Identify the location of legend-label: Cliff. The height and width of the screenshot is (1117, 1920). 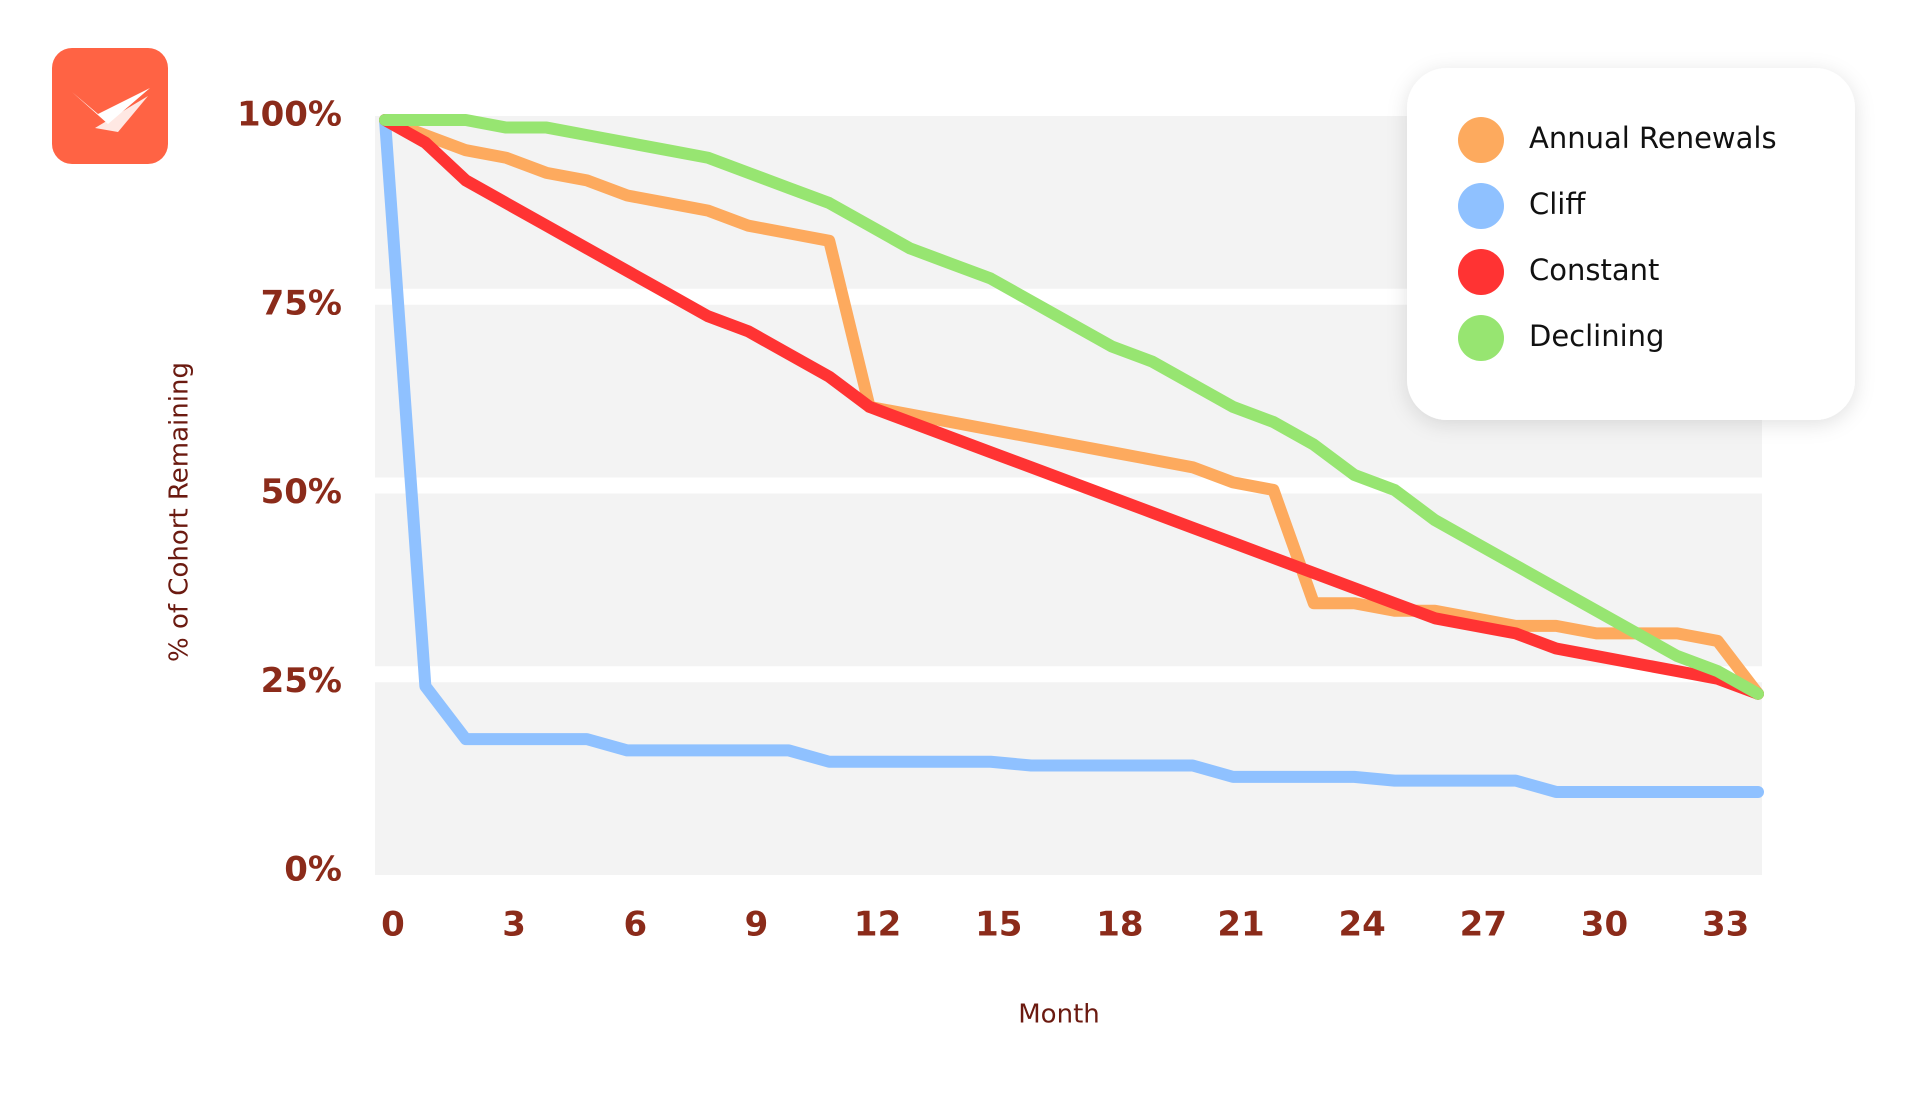
(1557, 204).